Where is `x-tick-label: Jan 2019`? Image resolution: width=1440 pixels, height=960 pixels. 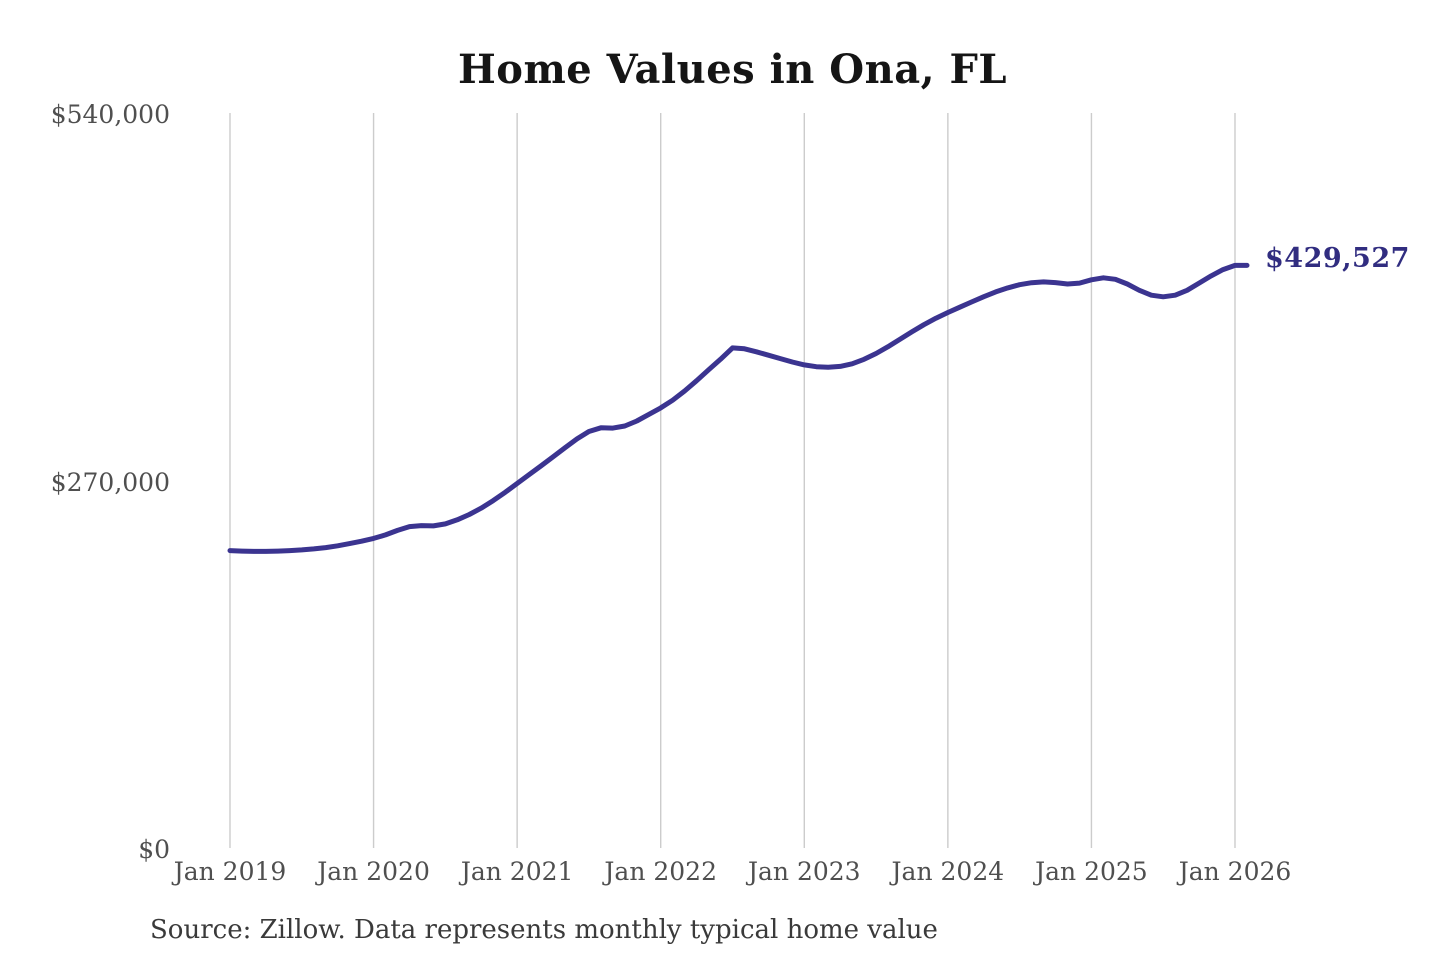 x-tick-label: Jan 2019 is located at coordinates (230, 871).